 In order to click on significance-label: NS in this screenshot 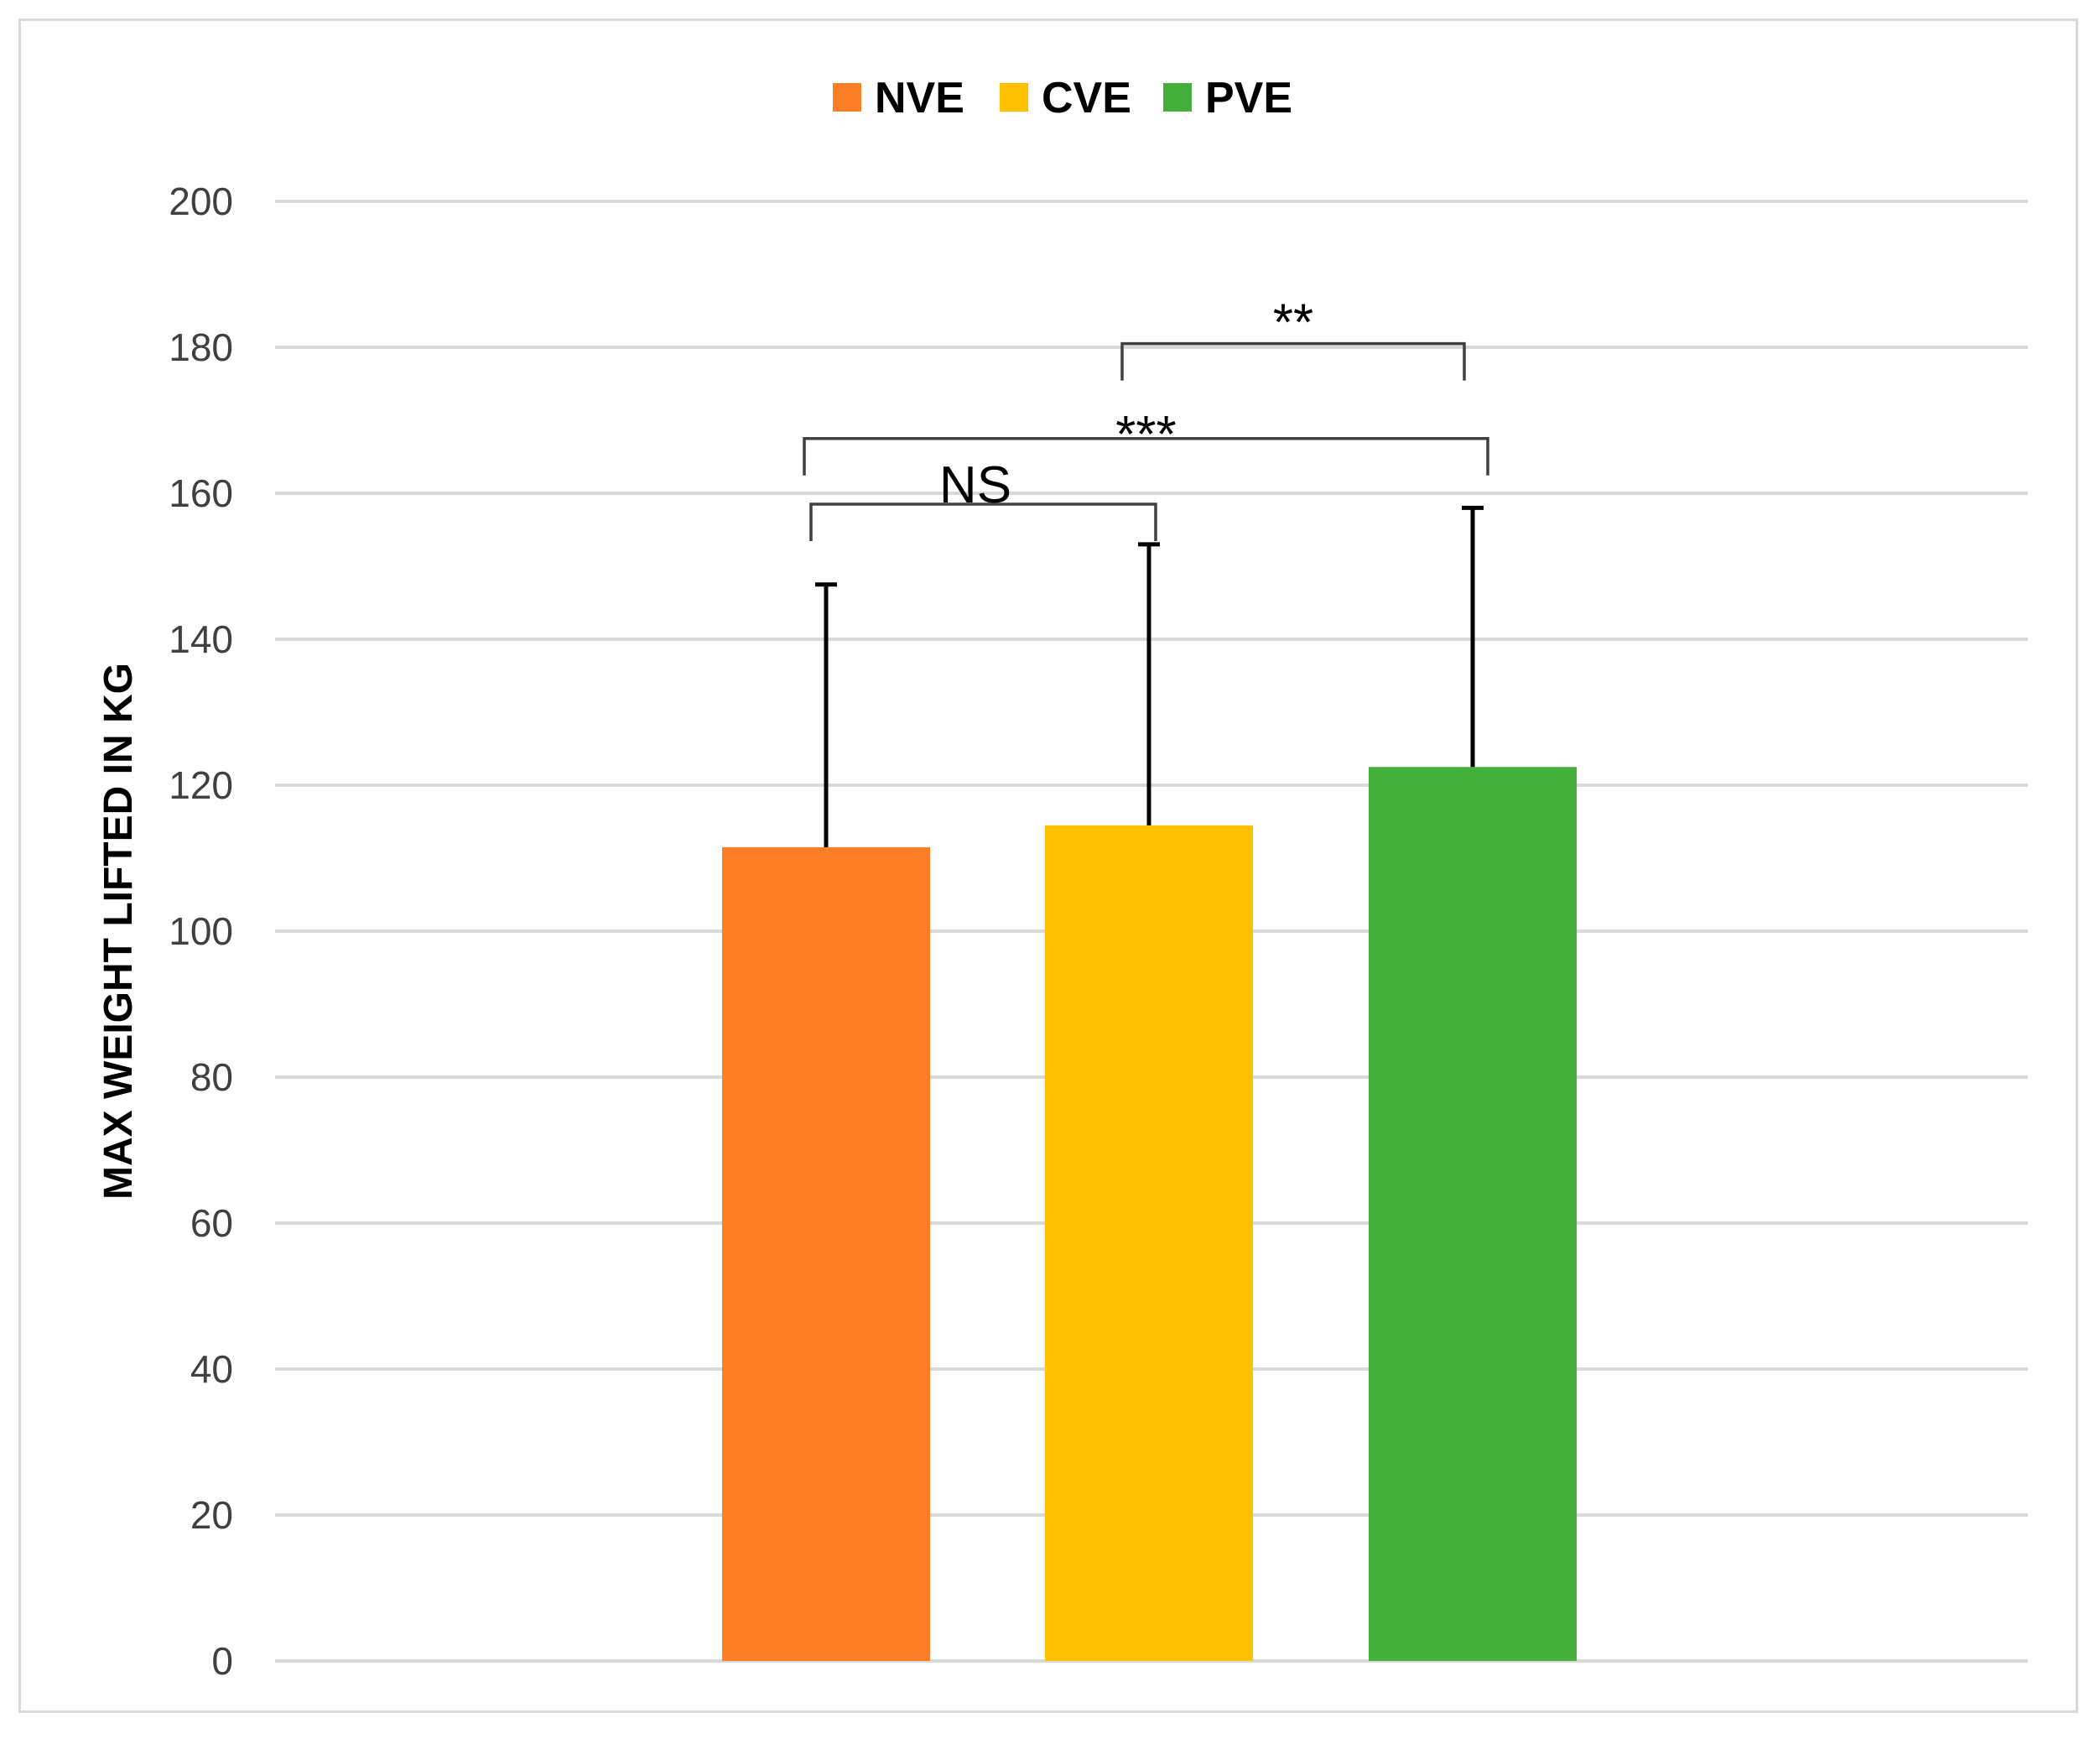, I will do `click(975, 485)`.